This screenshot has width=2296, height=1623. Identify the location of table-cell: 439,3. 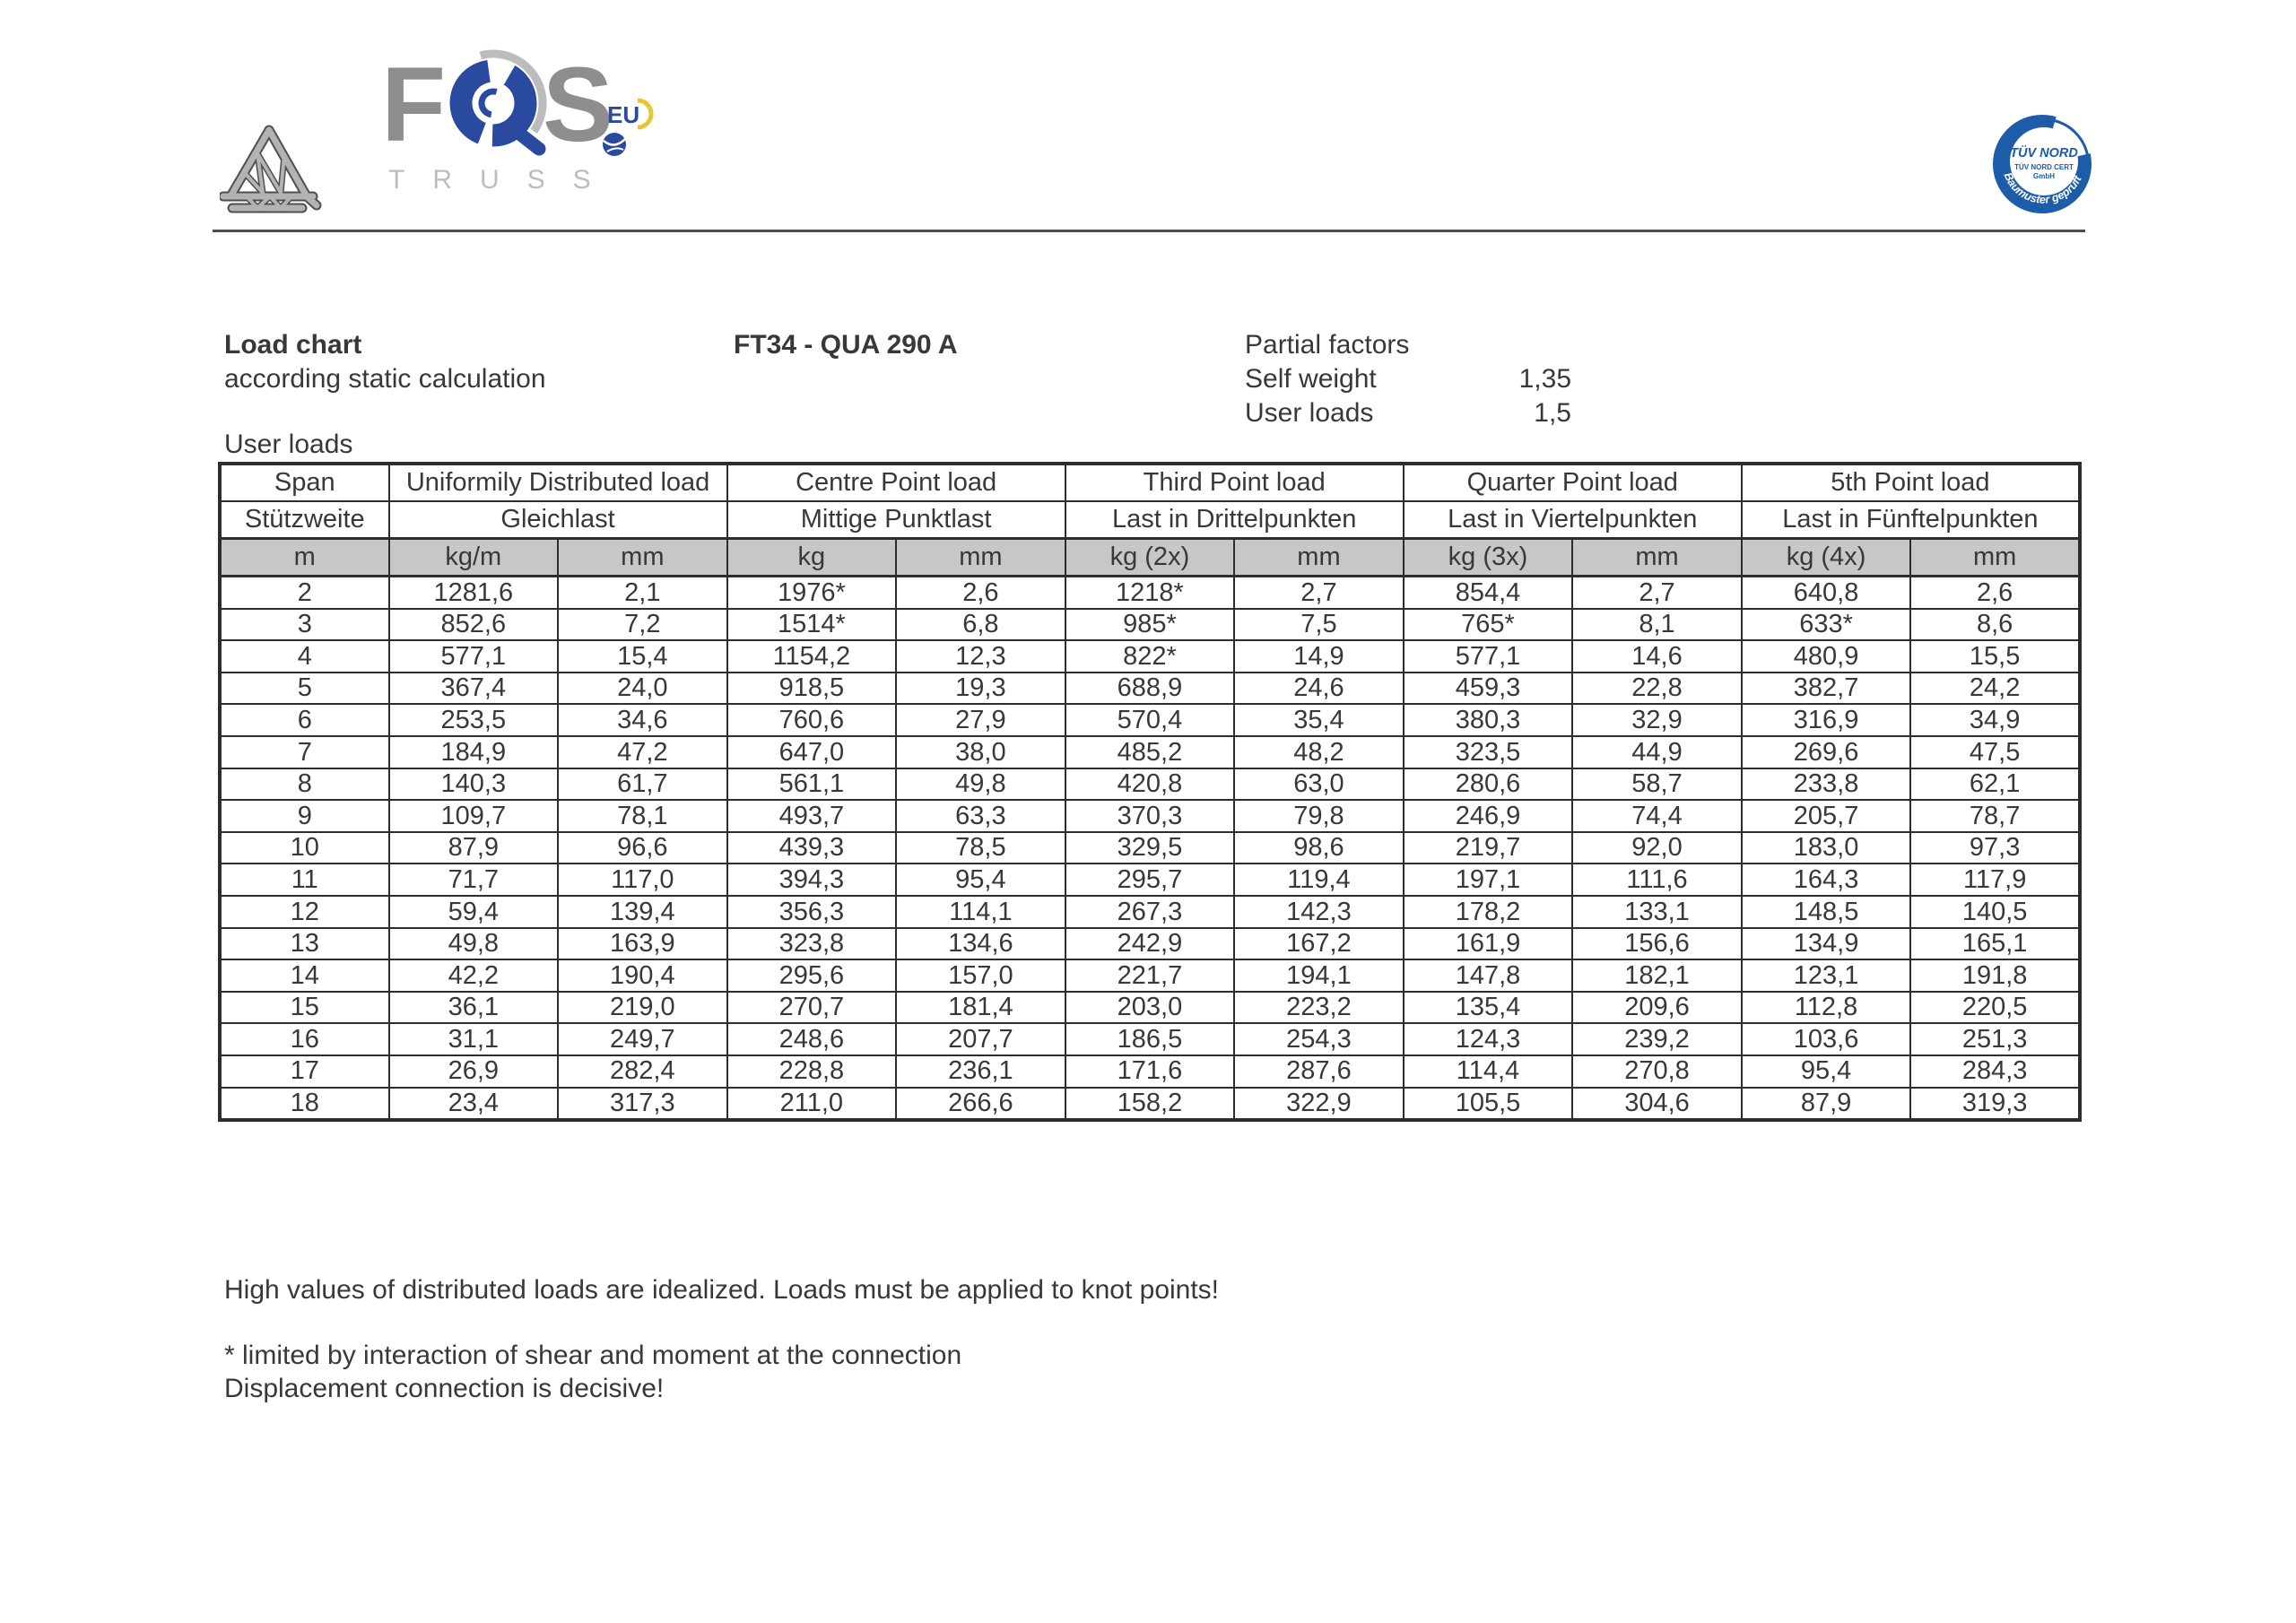
(812, 847).